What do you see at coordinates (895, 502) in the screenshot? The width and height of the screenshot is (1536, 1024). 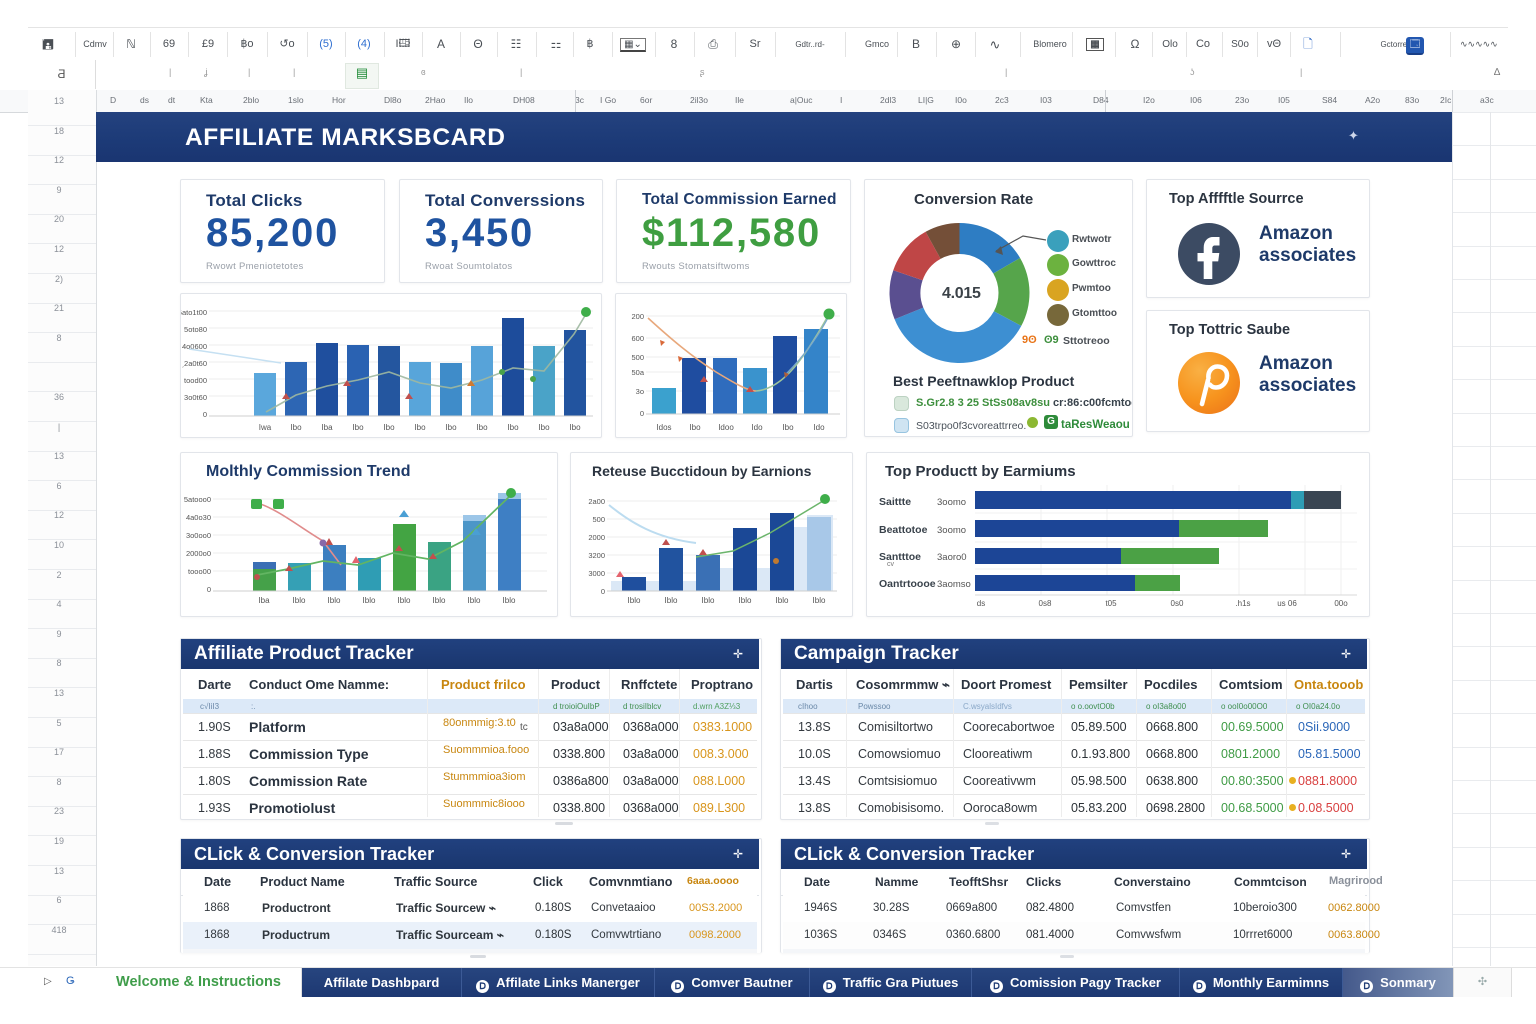 I see `svg-text: Saittte` at bounding box center [895, 502].